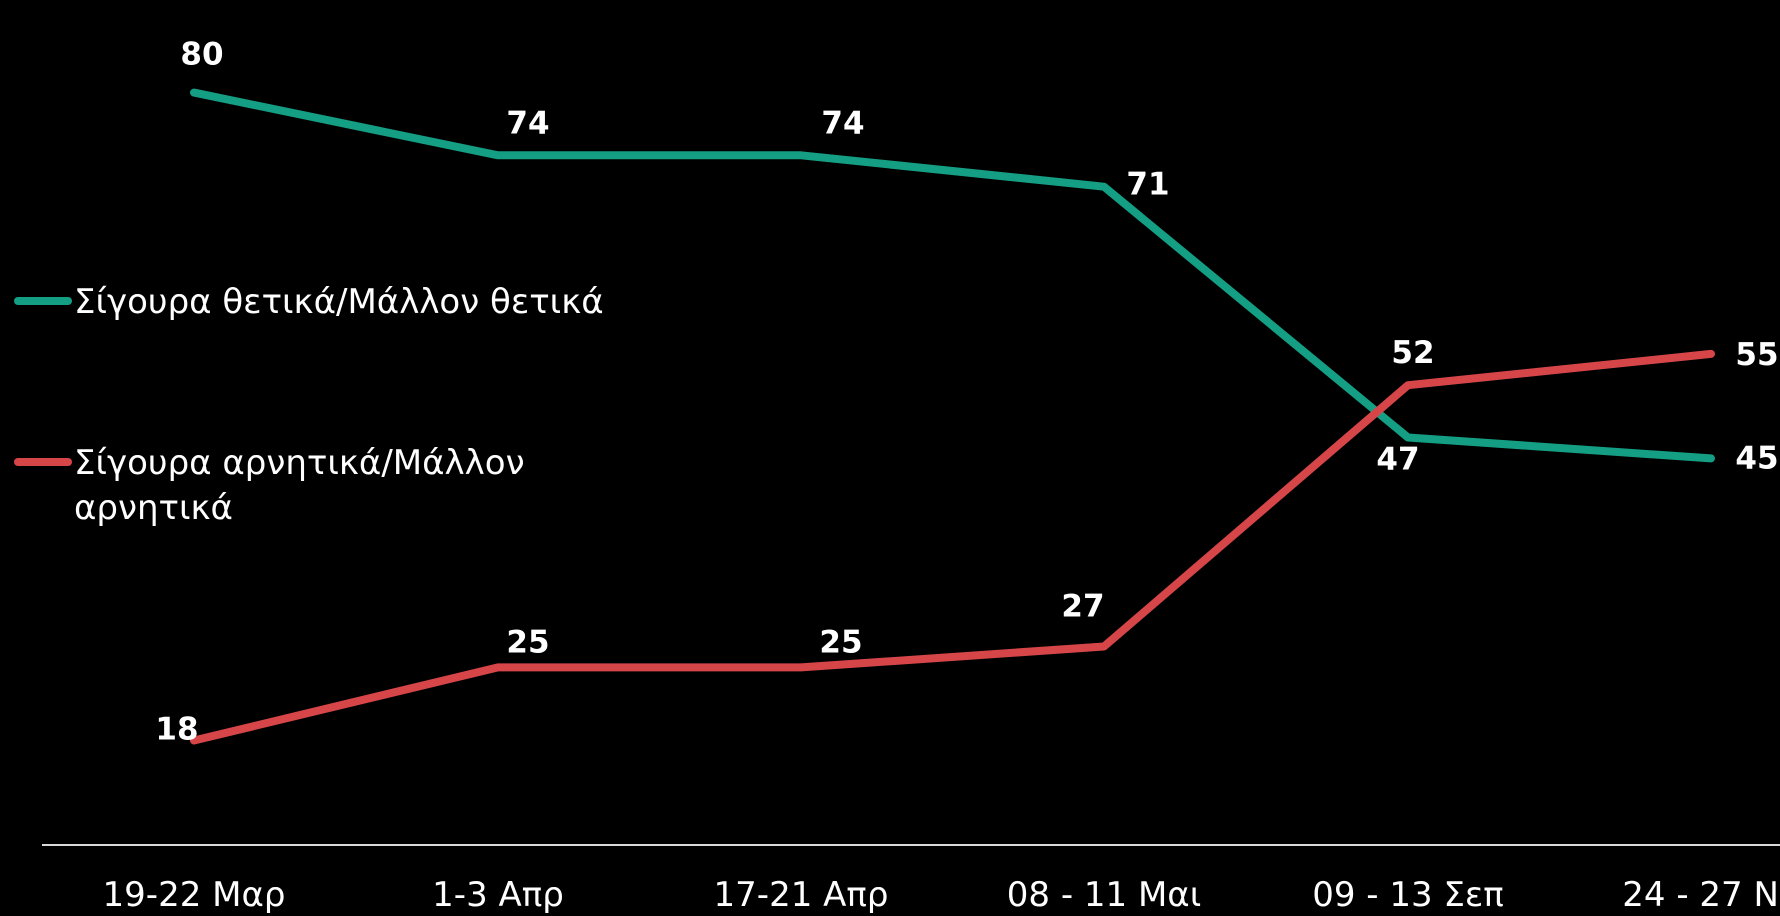  What do you see at coordinates (1756, 458) in the screenshot?
I see `data-label: 45` at bounding box center [1756, 458].